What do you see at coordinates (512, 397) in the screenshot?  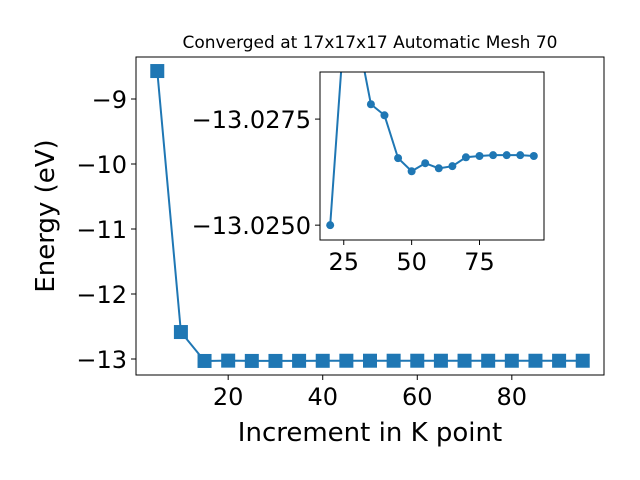 I see `x-tick-label: 80` at bounding box center [512, 397].